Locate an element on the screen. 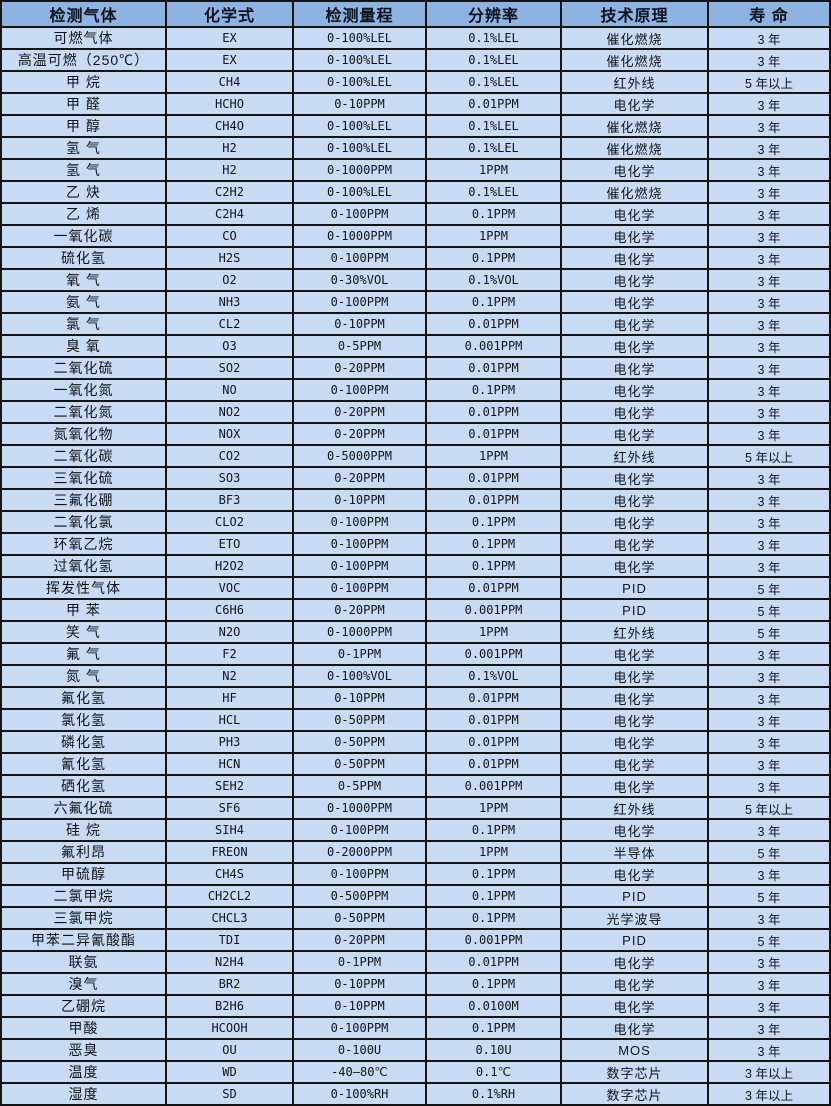  formula-cell: NH3 is located at coordinates (229, 302).